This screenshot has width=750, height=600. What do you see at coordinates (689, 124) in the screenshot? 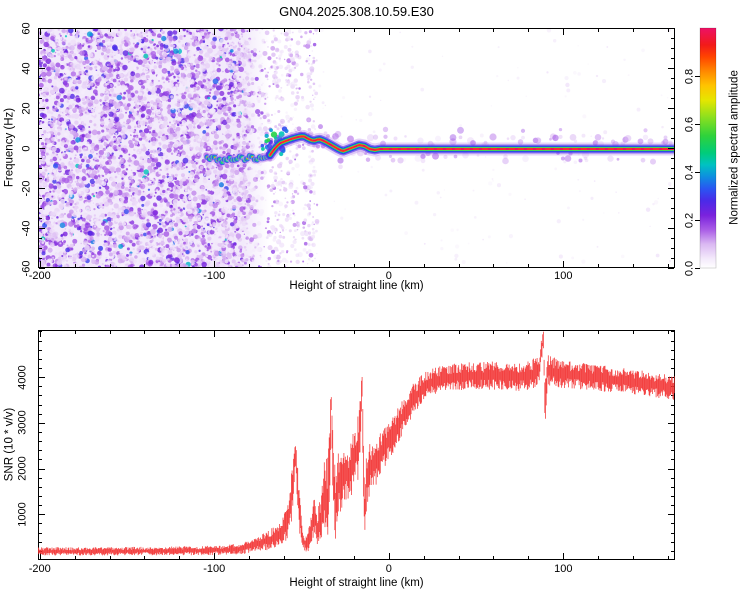
I see `colorbar-tick-label: 0.6` at bounding box center [689, 124].